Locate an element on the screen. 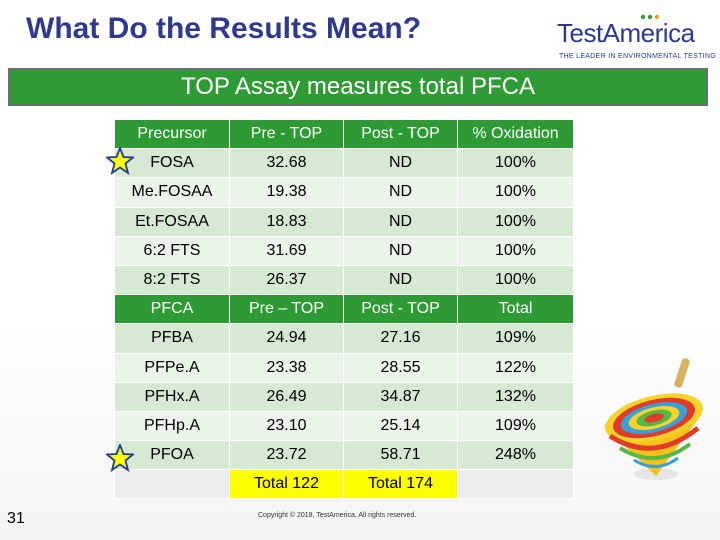  pfca-header-row: PFCA Pre – TOP Post - TOP Total is located at coordinates (344, 309).